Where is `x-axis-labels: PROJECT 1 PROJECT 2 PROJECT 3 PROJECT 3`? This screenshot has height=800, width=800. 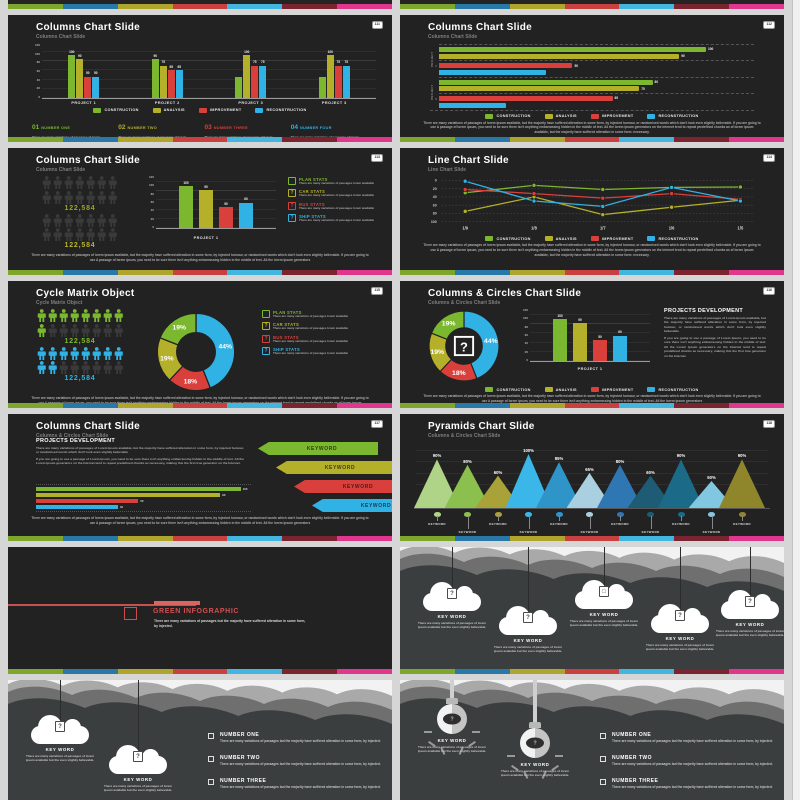 x-axis-labels: PROJECT 1 PROJECT 2 PROJECT 3 PROJECT 3 is located at coordinates (200, 102).